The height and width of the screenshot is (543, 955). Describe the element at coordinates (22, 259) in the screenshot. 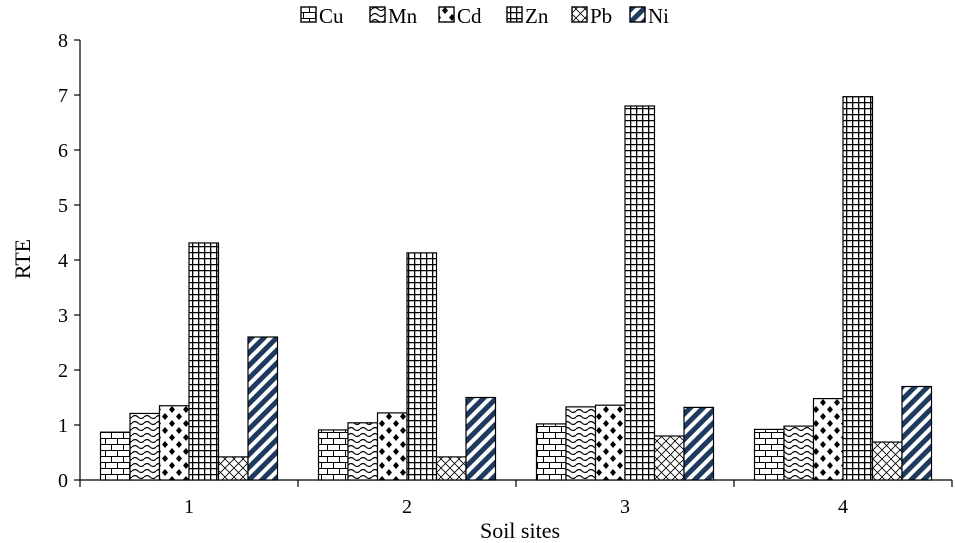

I see `y-axis-title: RTE` at that location.